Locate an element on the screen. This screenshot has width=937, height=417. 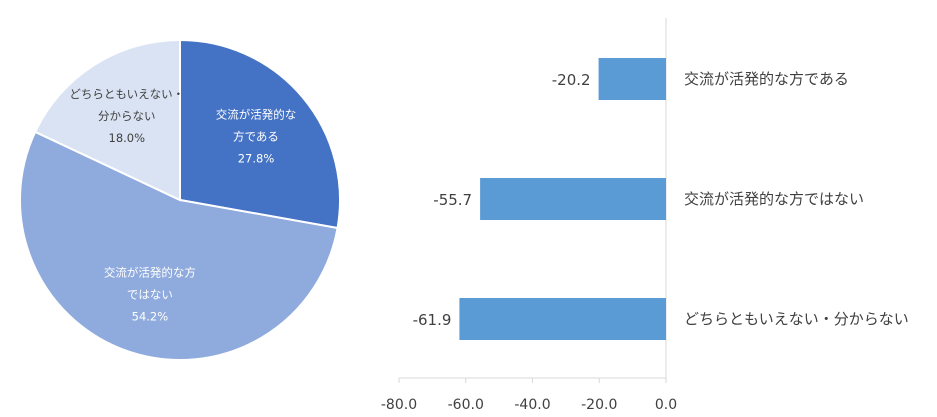
x-axis-tick-label: -80.0 is located at coordinates (399, 405).